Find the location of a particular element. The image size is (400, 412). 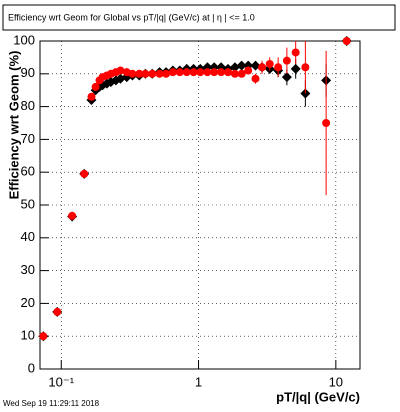

y-tick-label: 60 is located at coordinates (28, 171).